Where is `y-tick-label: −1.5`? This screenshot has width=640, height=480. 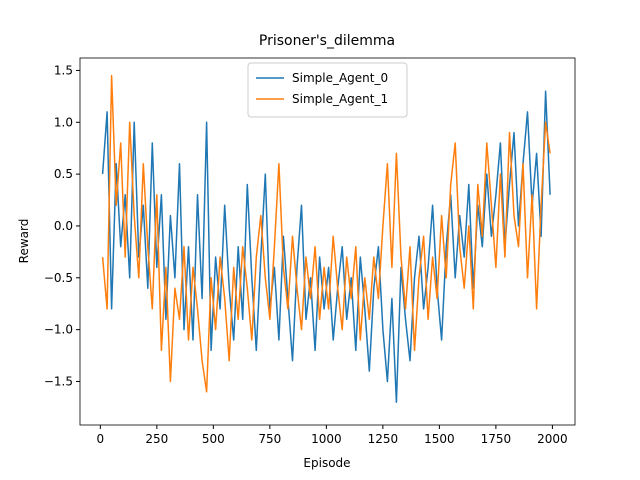 y-tick-label: −1.5 is located at coordinates (58, 381).